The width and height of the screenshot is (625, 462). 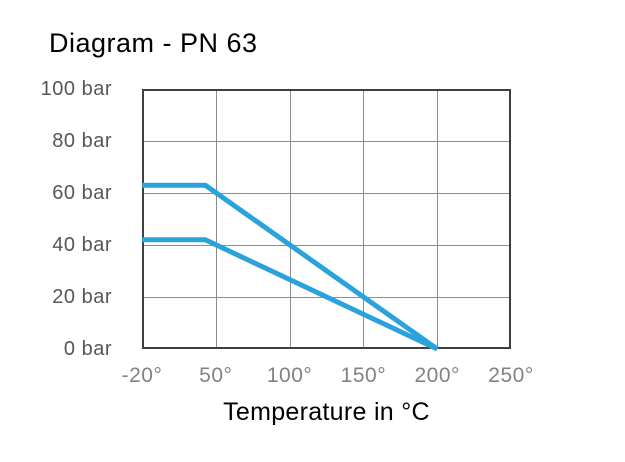 I want to click on x-tick-label: 50°, so click(x=216, y=375).